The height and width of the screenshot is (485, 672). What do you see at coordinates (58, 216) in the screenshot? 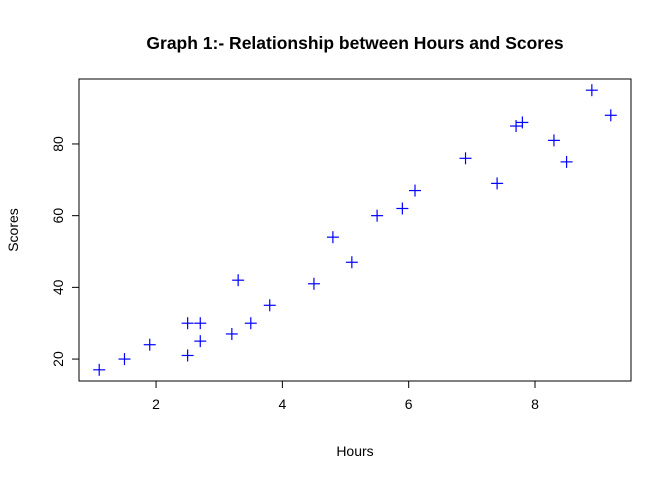
I see `y-tick-label: 60` at bounding box center [58, 216].